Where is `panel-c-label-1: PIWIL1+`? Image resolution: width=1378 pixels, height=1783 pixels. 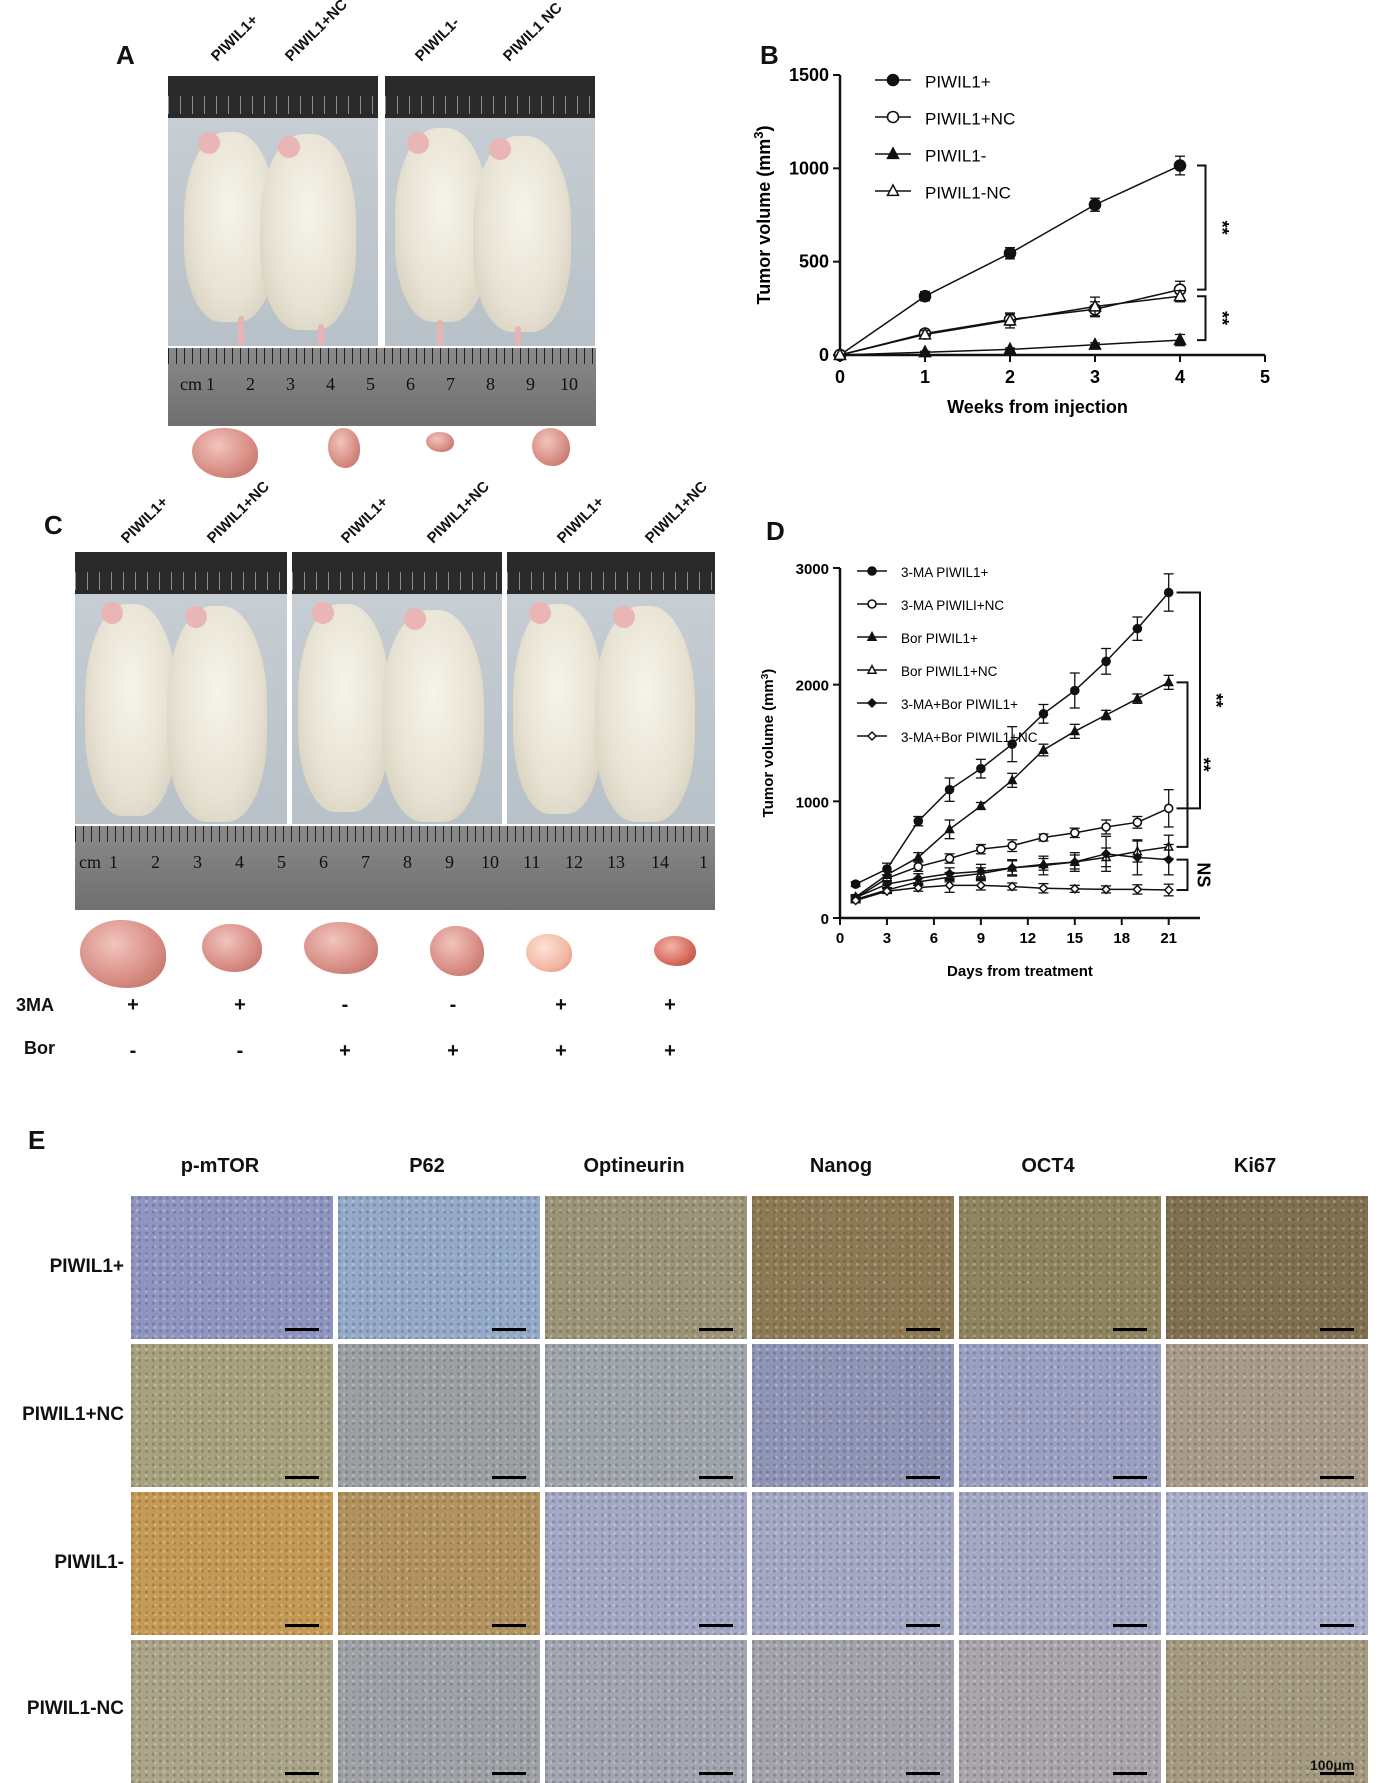
panel-c-label-1: PIWIL1+ is located at coordinates (144, 520).